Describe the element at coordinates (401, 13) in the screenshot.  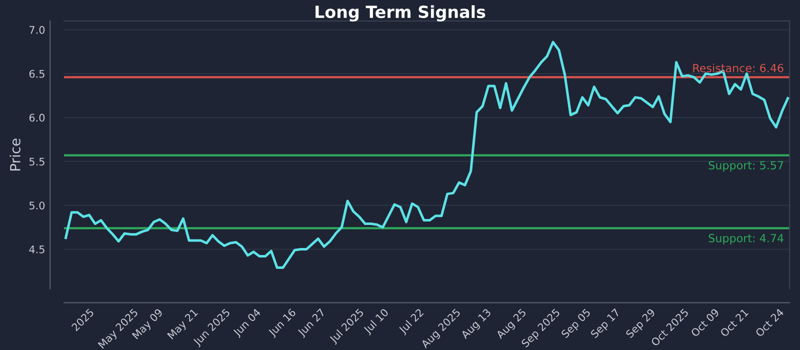
I see `chart-title: Long Term Signals` at that location.